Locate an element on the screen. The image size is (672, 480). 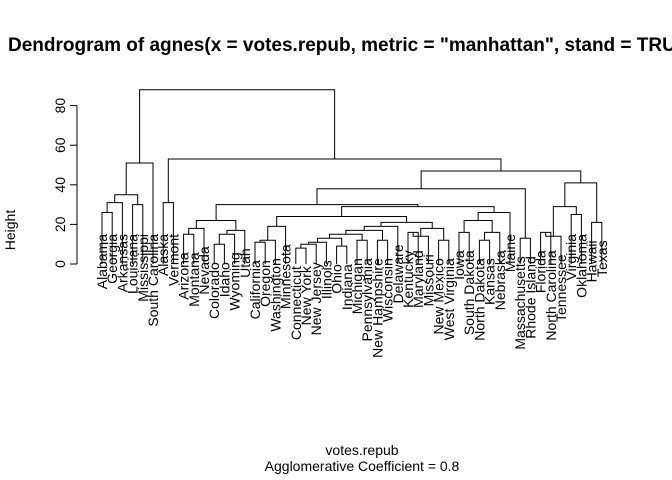
leaf-label: Massachusetts is located at coordinates (520, 302).